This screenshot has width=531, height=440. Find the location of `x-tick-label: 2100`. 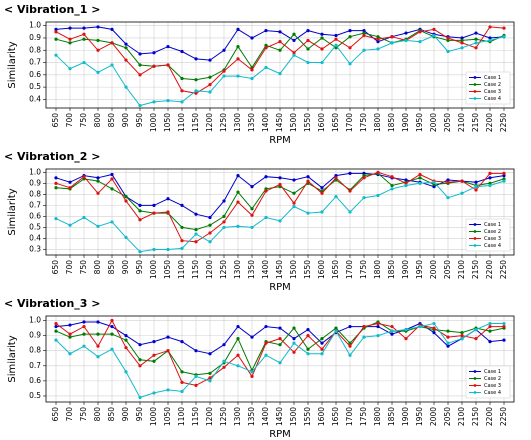

x-tick-label: 2100 is located at coordinates (461, 416).